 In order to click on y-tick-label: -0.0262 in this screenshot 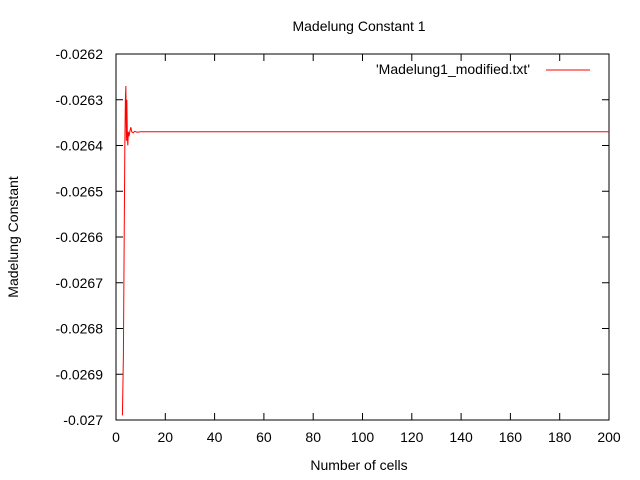, I will do `click(80, 54)`.